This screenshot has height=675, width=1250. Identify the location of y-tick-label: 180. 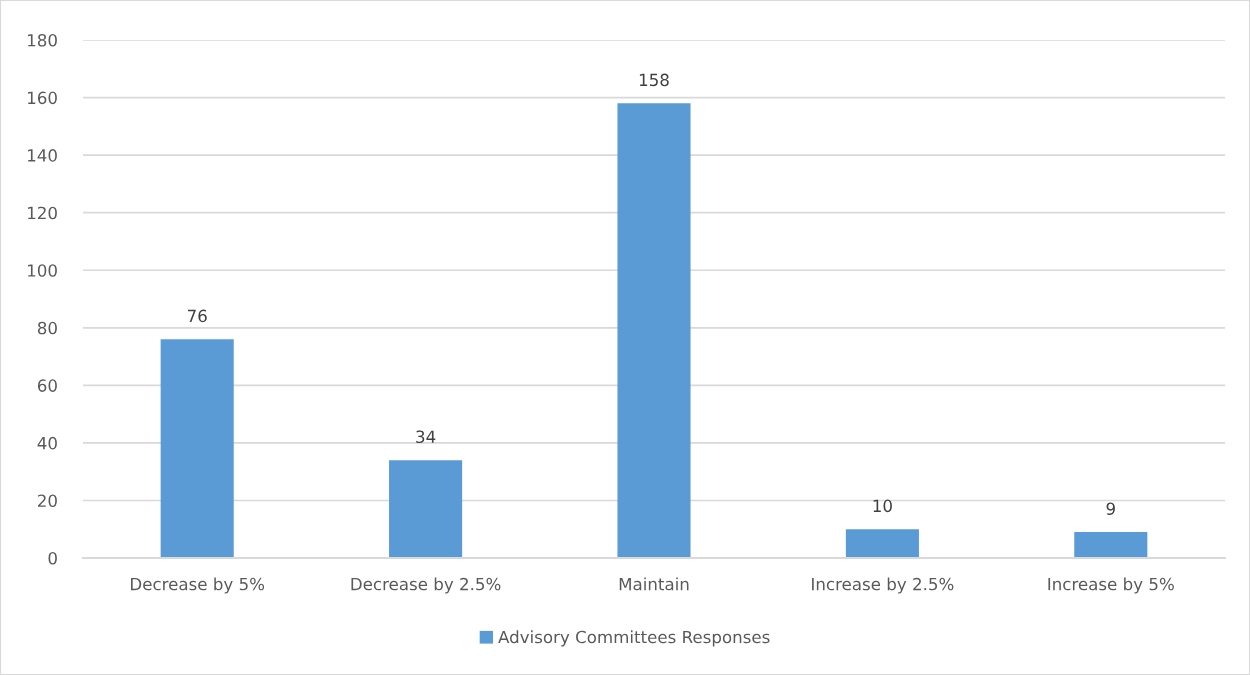
(42, 40).